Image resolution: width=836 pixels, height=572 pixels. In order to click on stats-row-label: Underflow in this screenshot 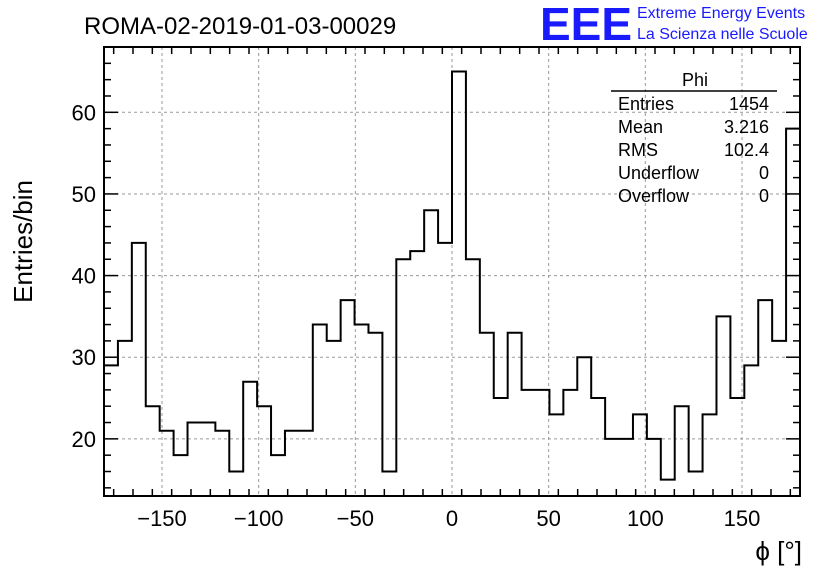, I will do `click(659, 173)`.